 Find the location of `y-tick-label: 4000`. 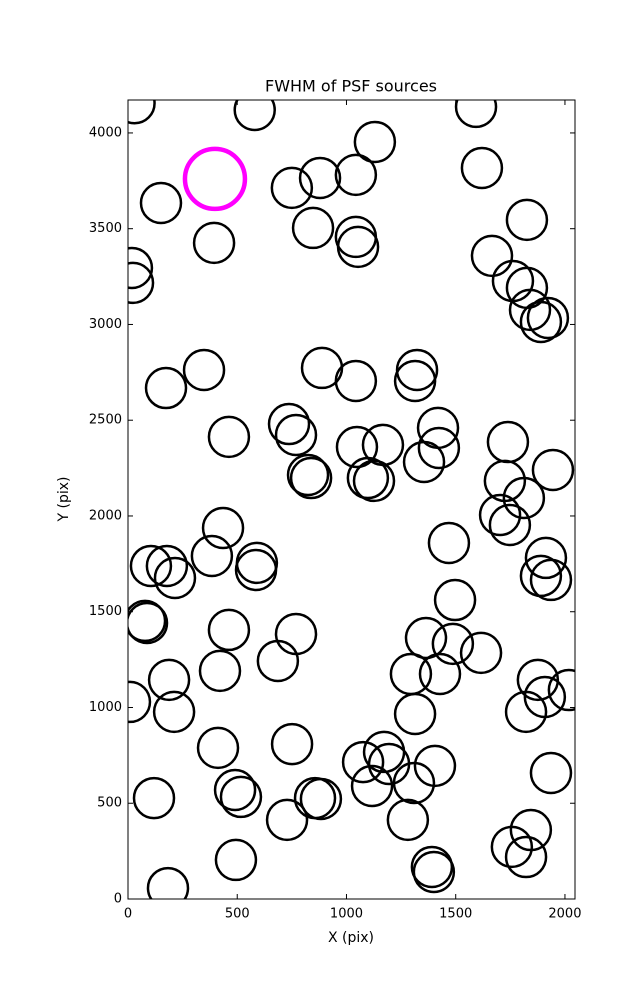

y-tick-label: 4000 is located at coordinates (105, 132).